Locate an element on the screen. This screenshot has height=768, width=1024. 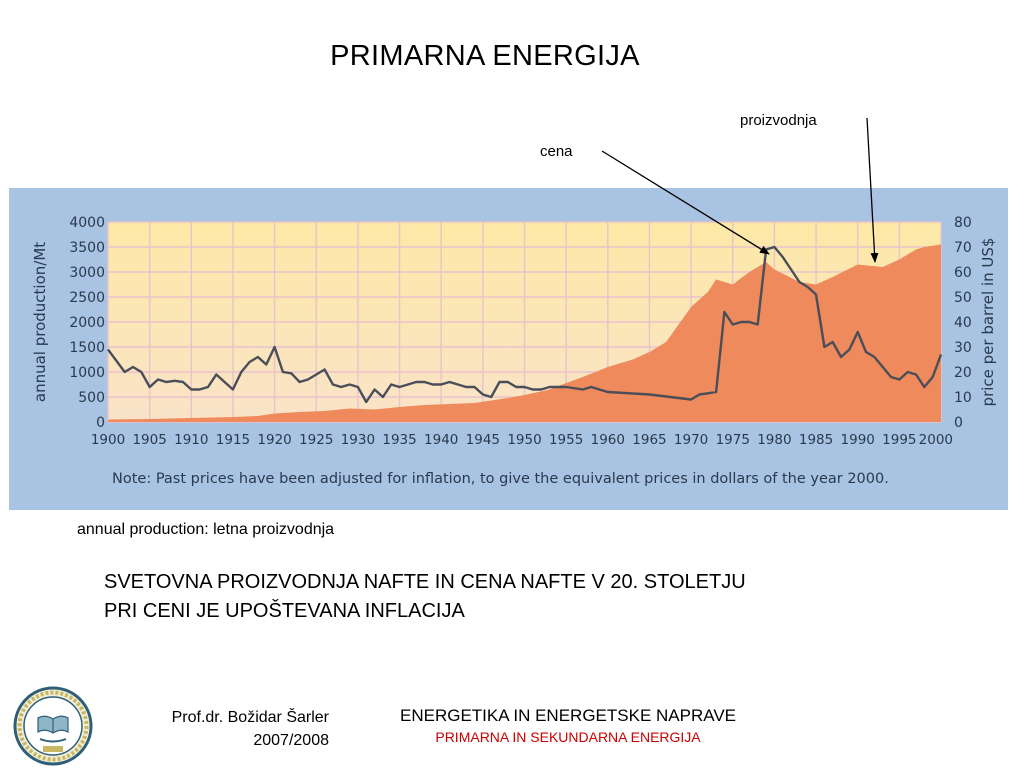
x-tick-label: 2000 is located at coordinates (936, 440).